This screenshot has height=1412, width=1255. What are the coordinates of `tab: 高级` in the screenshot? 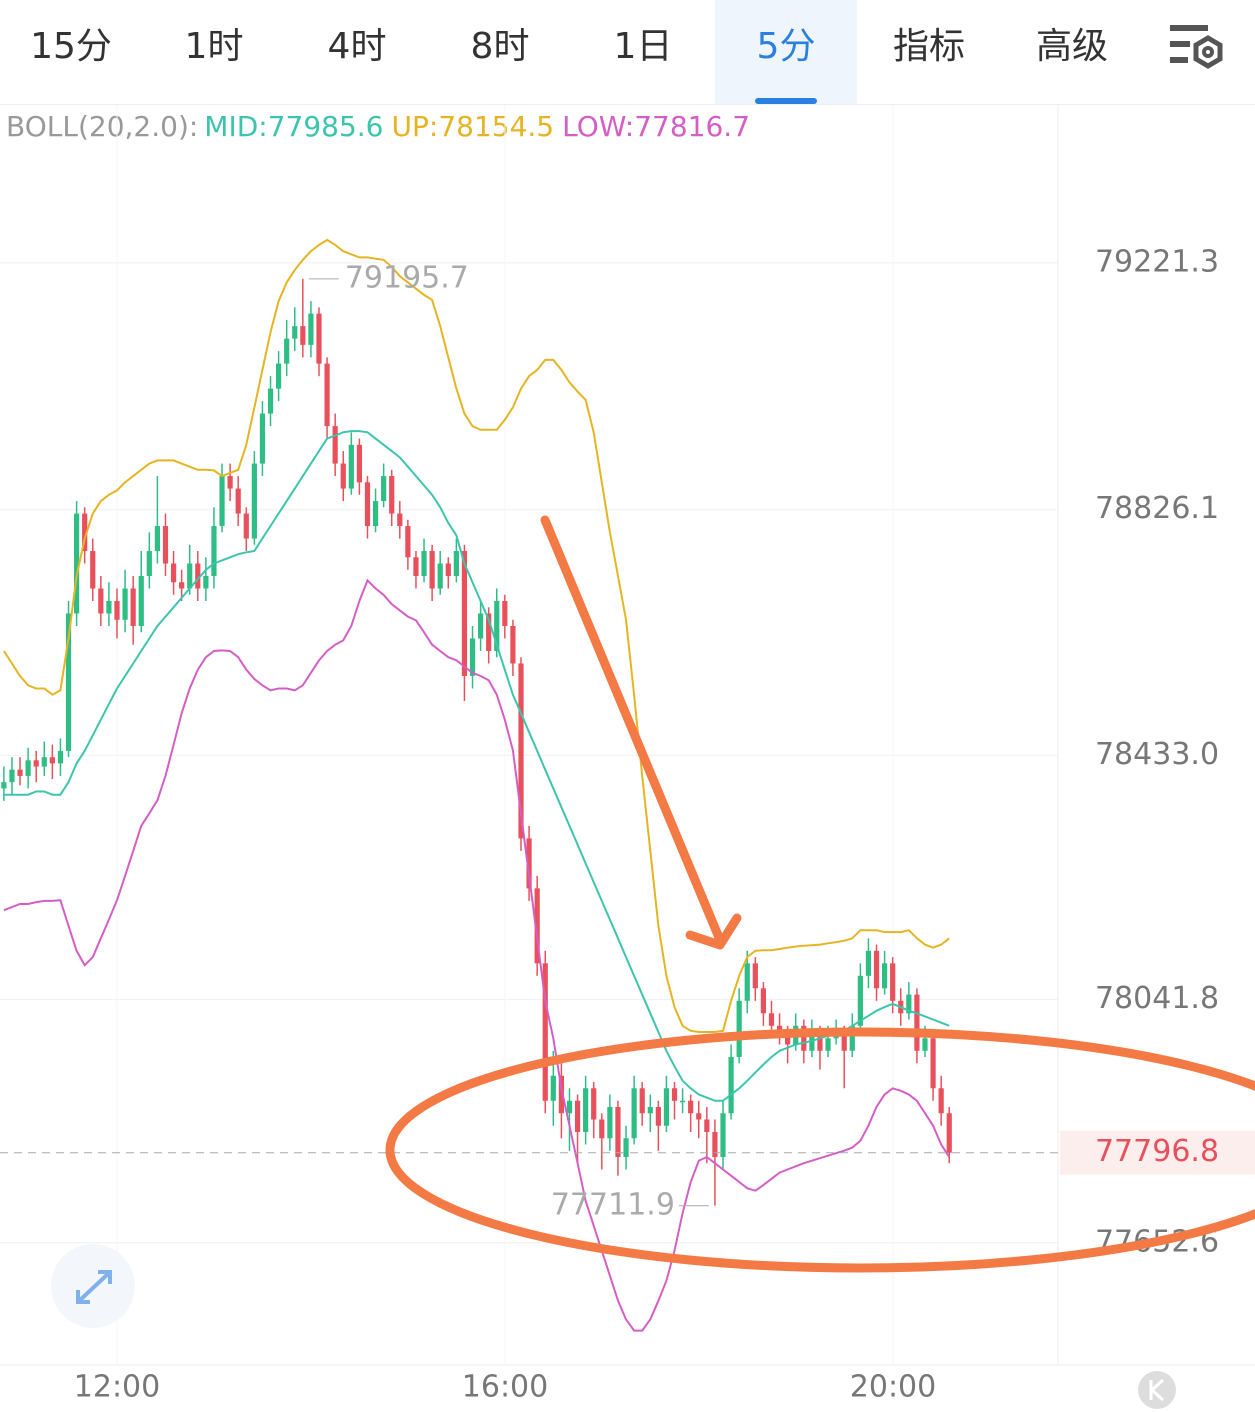 It's located at (1071, 46).